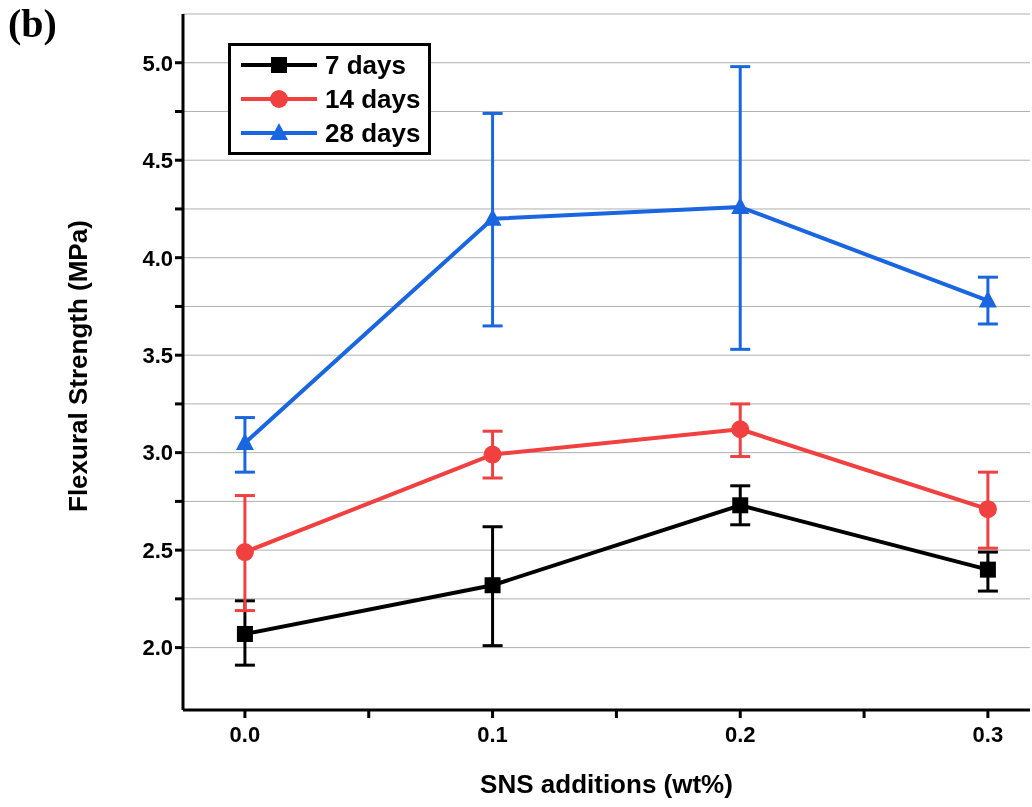 The width and height of the screenshot is (1032, 807). I want to click on y-tick-label: 5.0, so click(157, 63).